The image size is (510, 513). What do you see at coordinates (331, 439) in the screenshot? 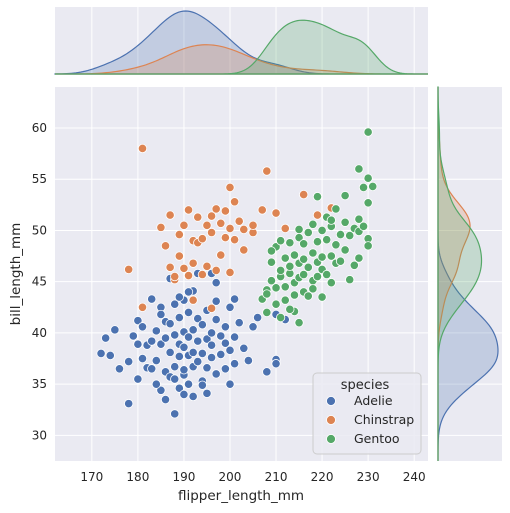
I see `legend-marker-gentoo` at bounding box center [331, 439].